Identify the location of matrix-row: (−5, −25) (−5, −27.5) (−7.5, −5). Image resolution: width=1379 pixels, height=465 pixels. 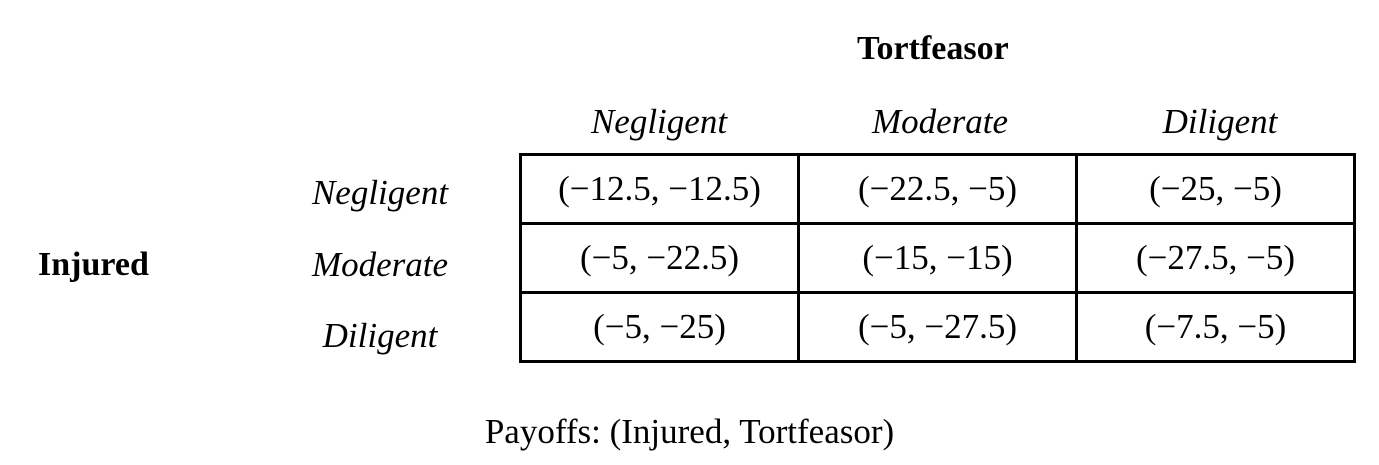
(937, 327).